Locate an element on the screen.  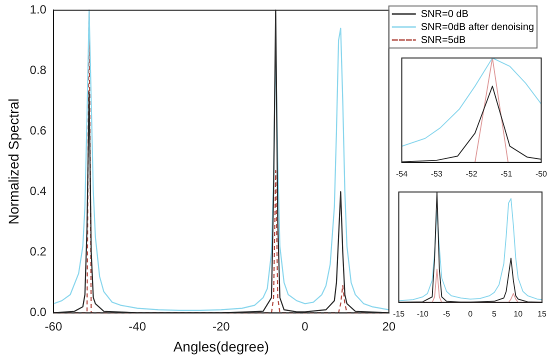
x-tick-label: -54 is located at coordinates (402, 173).